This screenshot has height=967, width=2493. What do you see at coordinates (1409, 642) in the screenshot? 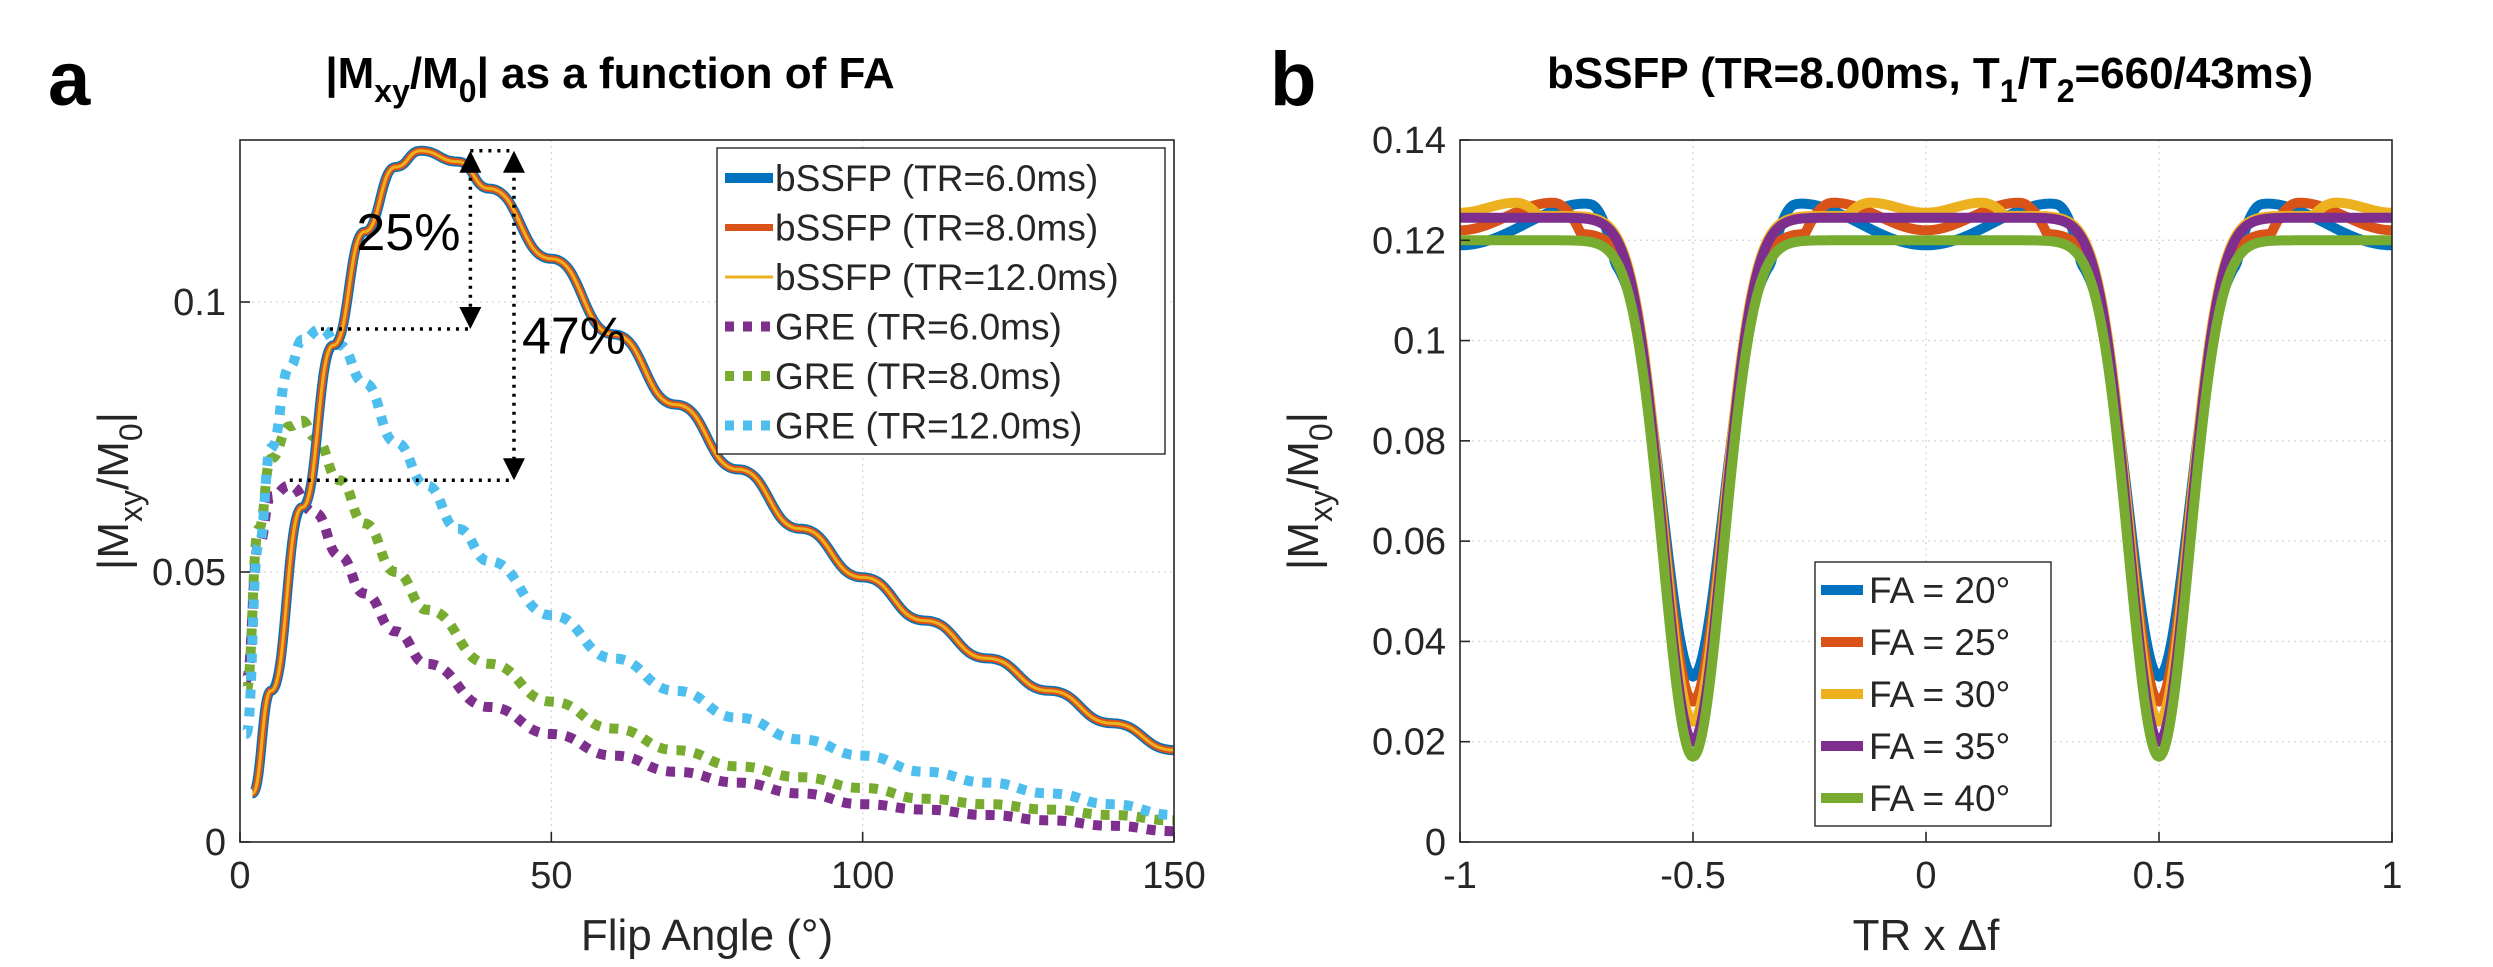
I see `y-tick-label: 0.04` at bounding box center [1409, 642].